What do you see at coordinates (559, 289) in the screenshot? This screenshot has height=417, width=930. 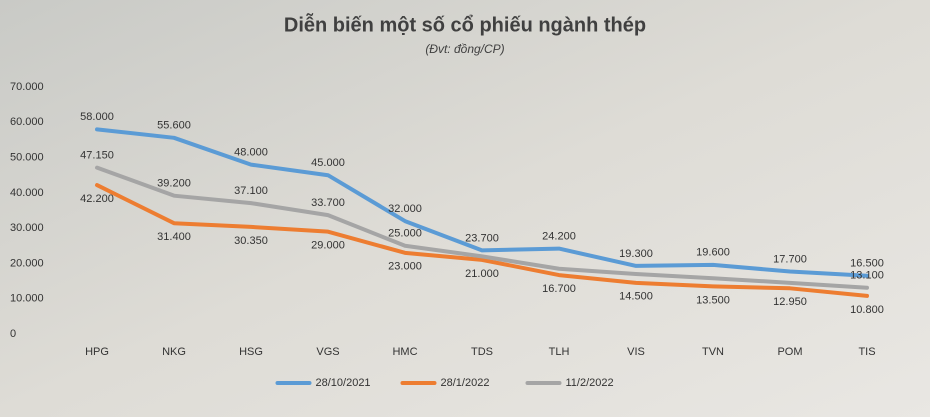 I see `data-label: 16.700` at bounding box center [559, 289].